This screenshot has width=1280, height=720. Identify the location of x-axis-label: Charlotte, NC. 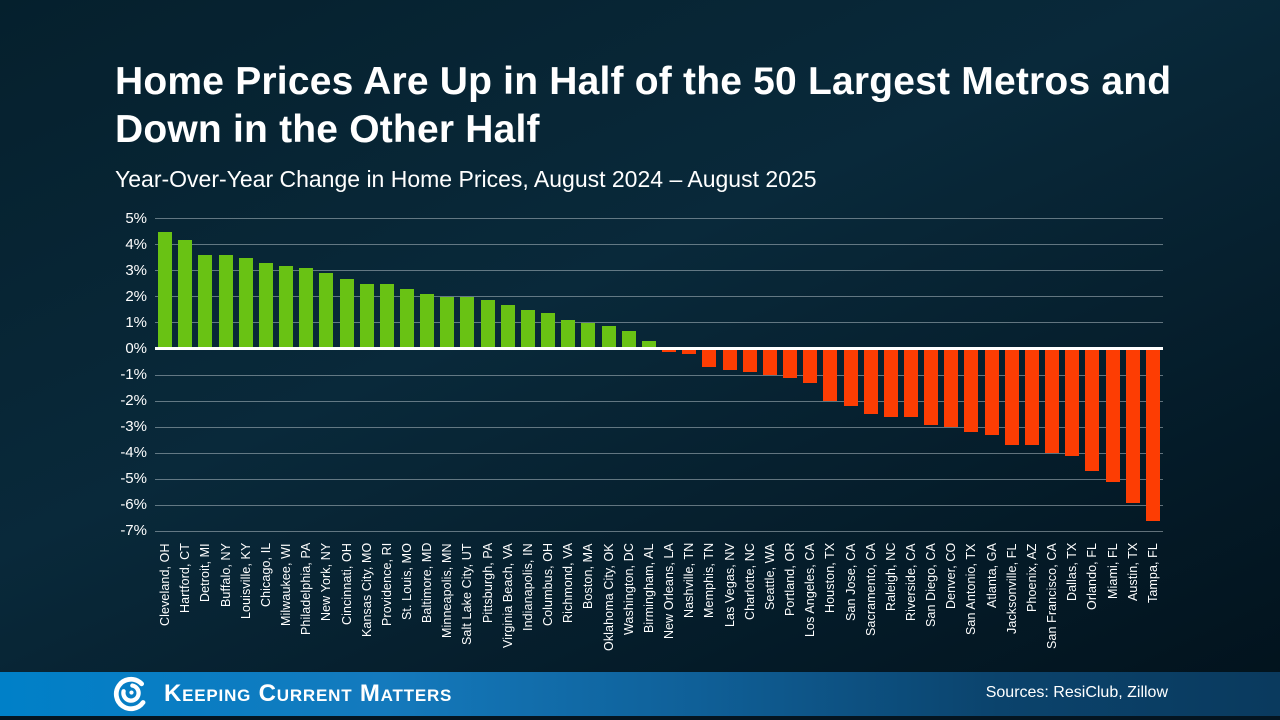
(749, 582).